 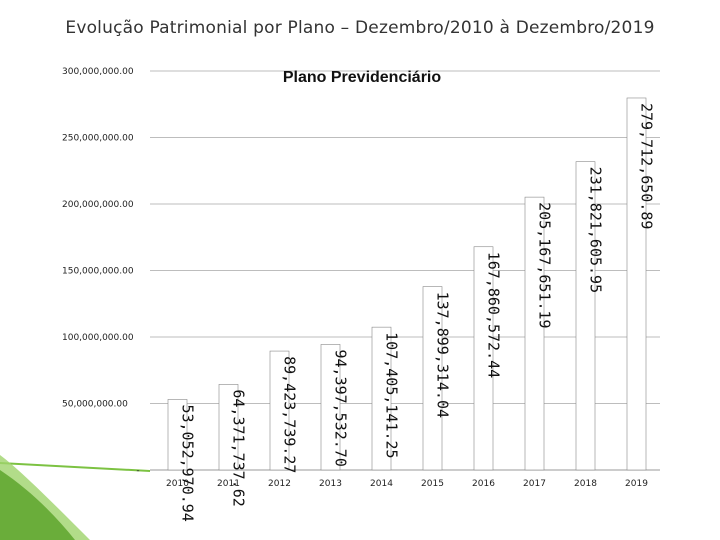 What do you see at coordinates (95, 405) in the screenshot?
I see `y-tick-label: 50,000,000.00` at bounding box center [95, 405].